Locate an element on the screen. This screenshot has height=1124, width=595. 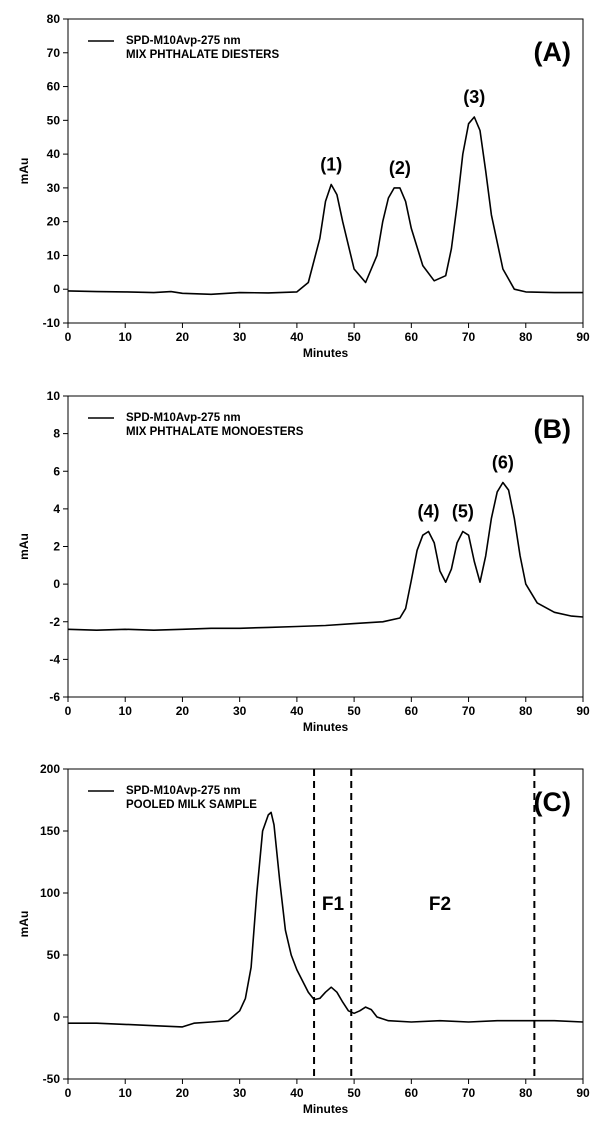
panel-a-x-tick-label-20: 20 is located at coordinates (183, 337).